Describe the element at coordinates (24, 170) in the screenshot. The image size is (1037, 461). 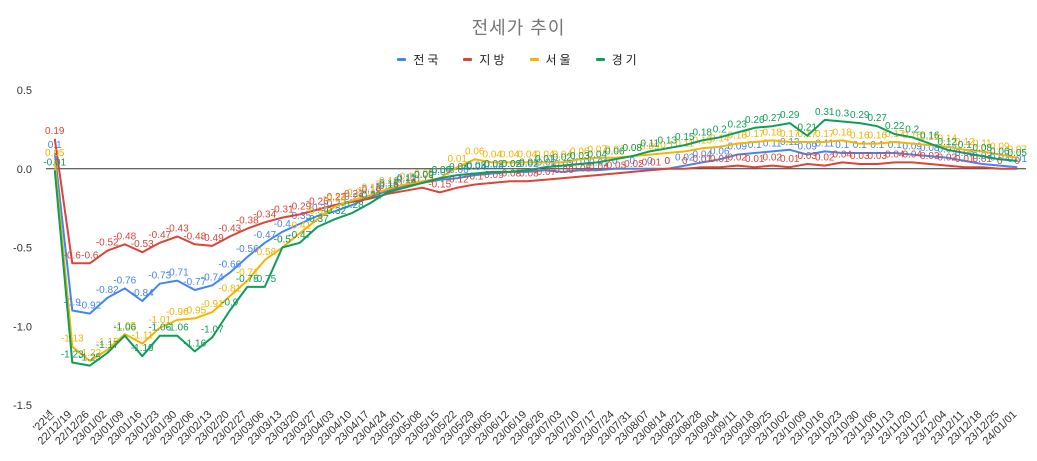
I see `y-tick-label: 0.0` at that location.